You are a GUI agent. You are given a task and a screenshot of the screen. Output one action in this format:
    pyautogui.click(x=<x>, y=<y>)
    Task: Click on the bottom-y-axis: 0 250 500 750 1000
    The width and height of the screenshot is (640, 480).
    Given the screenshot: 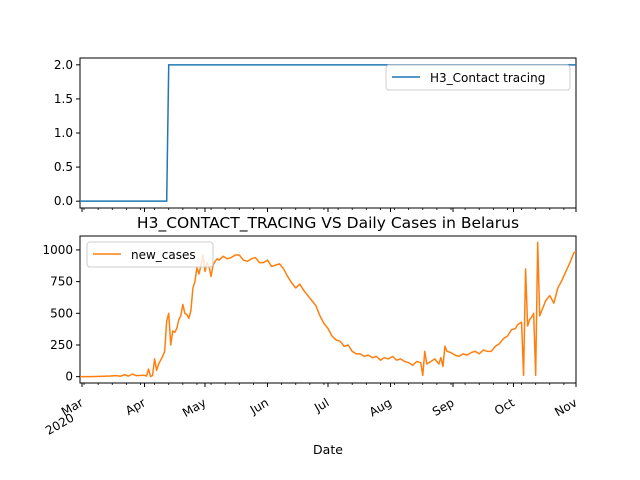 What is the action you would take?
    pyautogui.click(x=61, y=313)
    